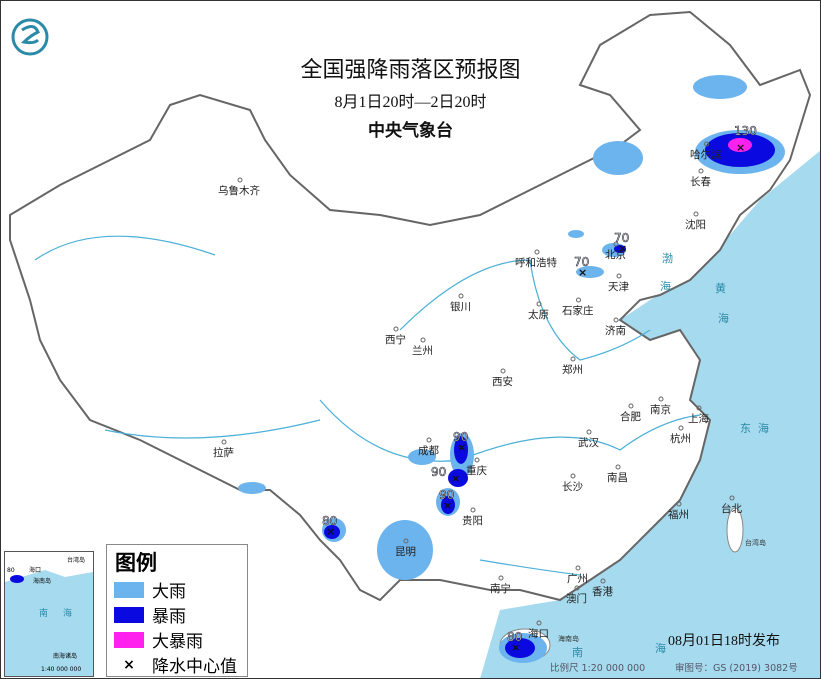  I want to click on city-label: 呼和浩特, so click(536, 263).